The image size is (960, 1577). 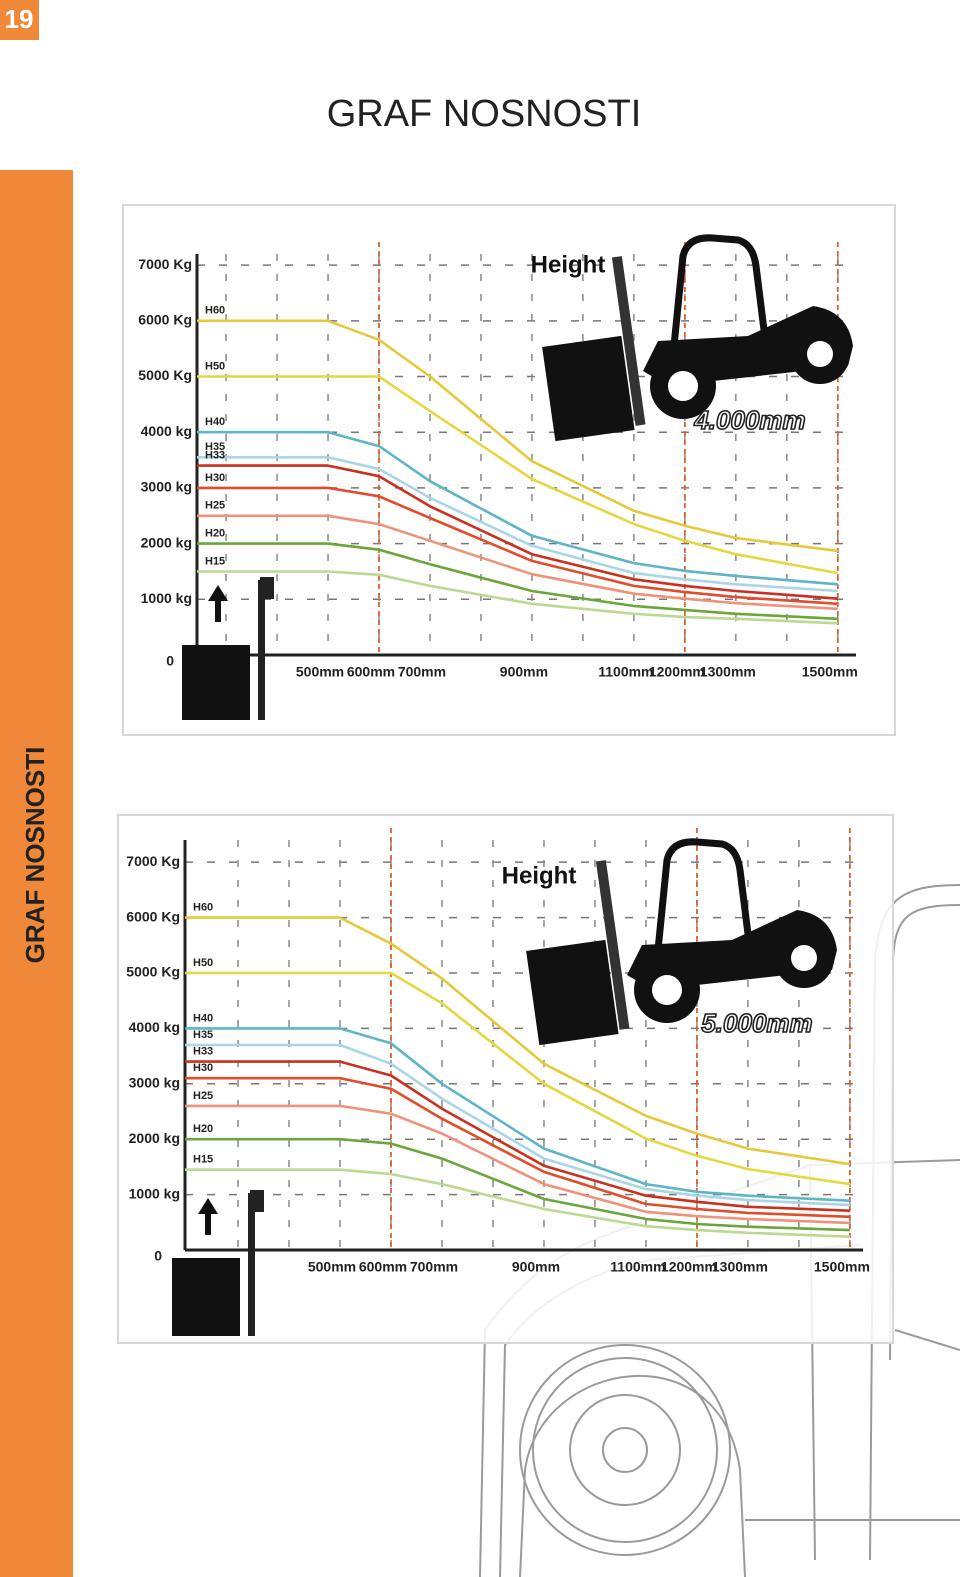 I want to click on page-title: GRAF NOSNOSTI, so click(x=484, y=114).